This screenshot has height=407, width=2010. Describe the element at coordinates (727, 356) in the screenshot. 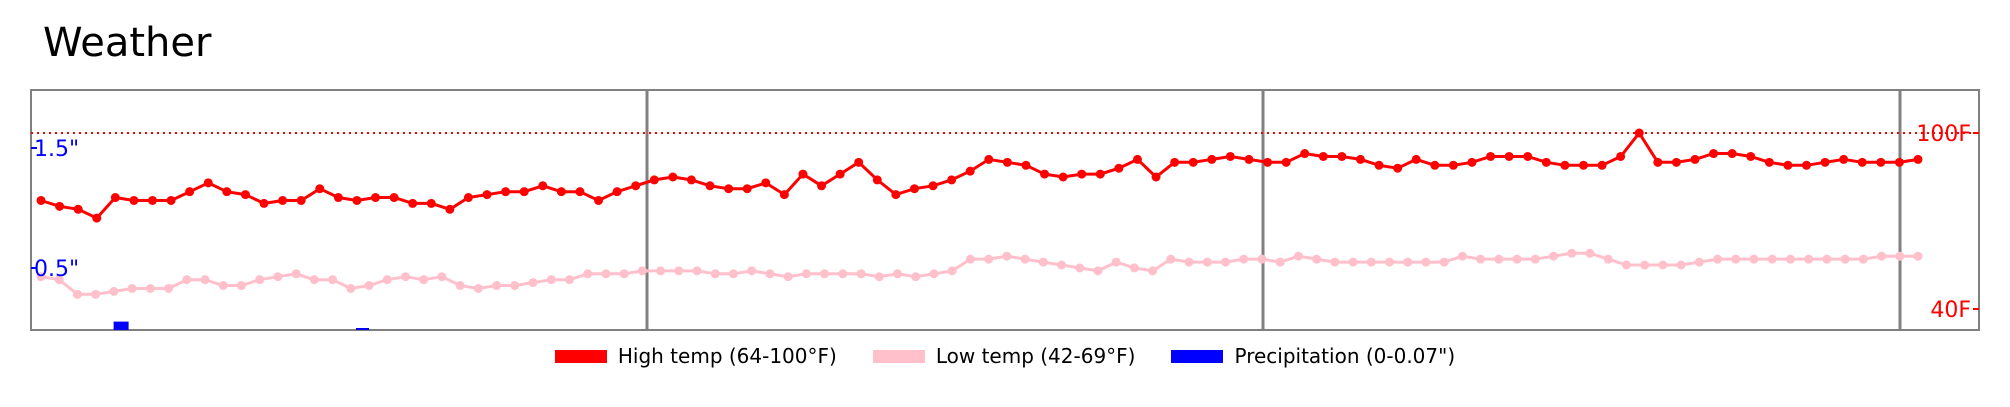

I see `legend-label: High temp (64-100°F)` at that location.